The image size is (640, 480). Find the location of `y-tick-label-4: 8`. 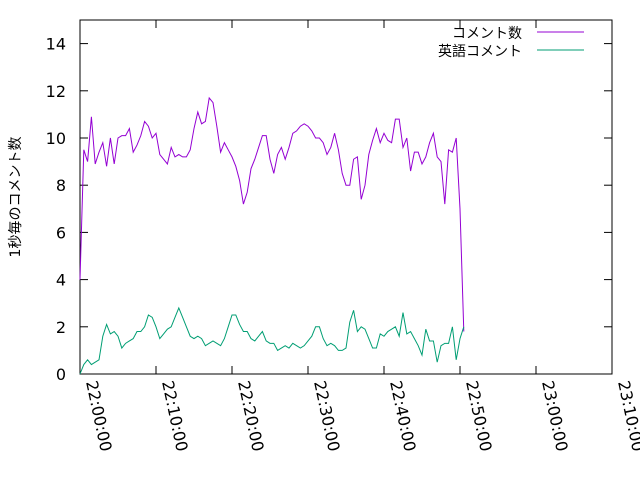

y-tick-label-4: 8 is located at coordinates (61, 185).